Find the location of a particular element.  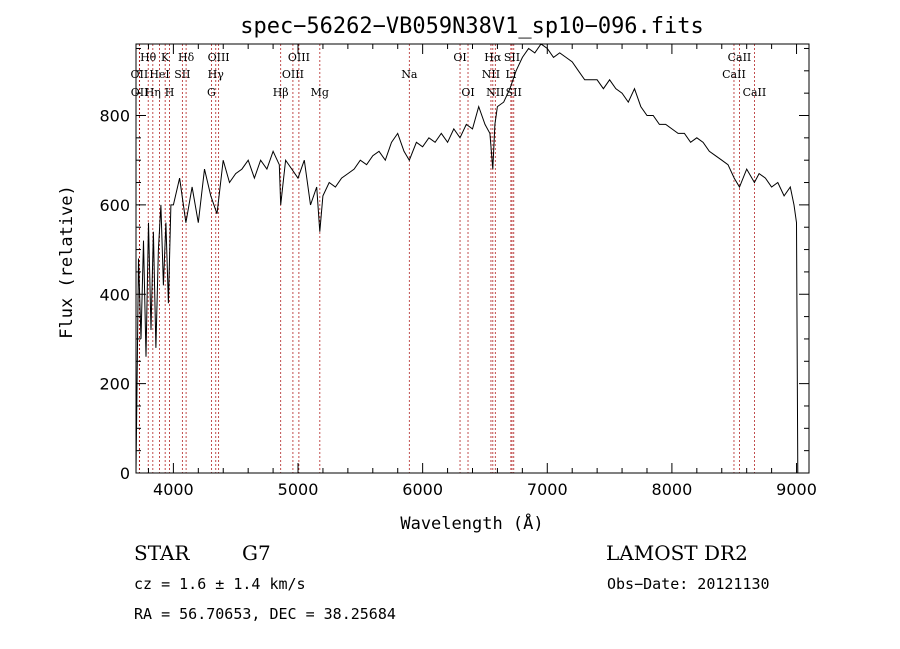

spectral-line-label: Hη is located at coordinates (153, 92).